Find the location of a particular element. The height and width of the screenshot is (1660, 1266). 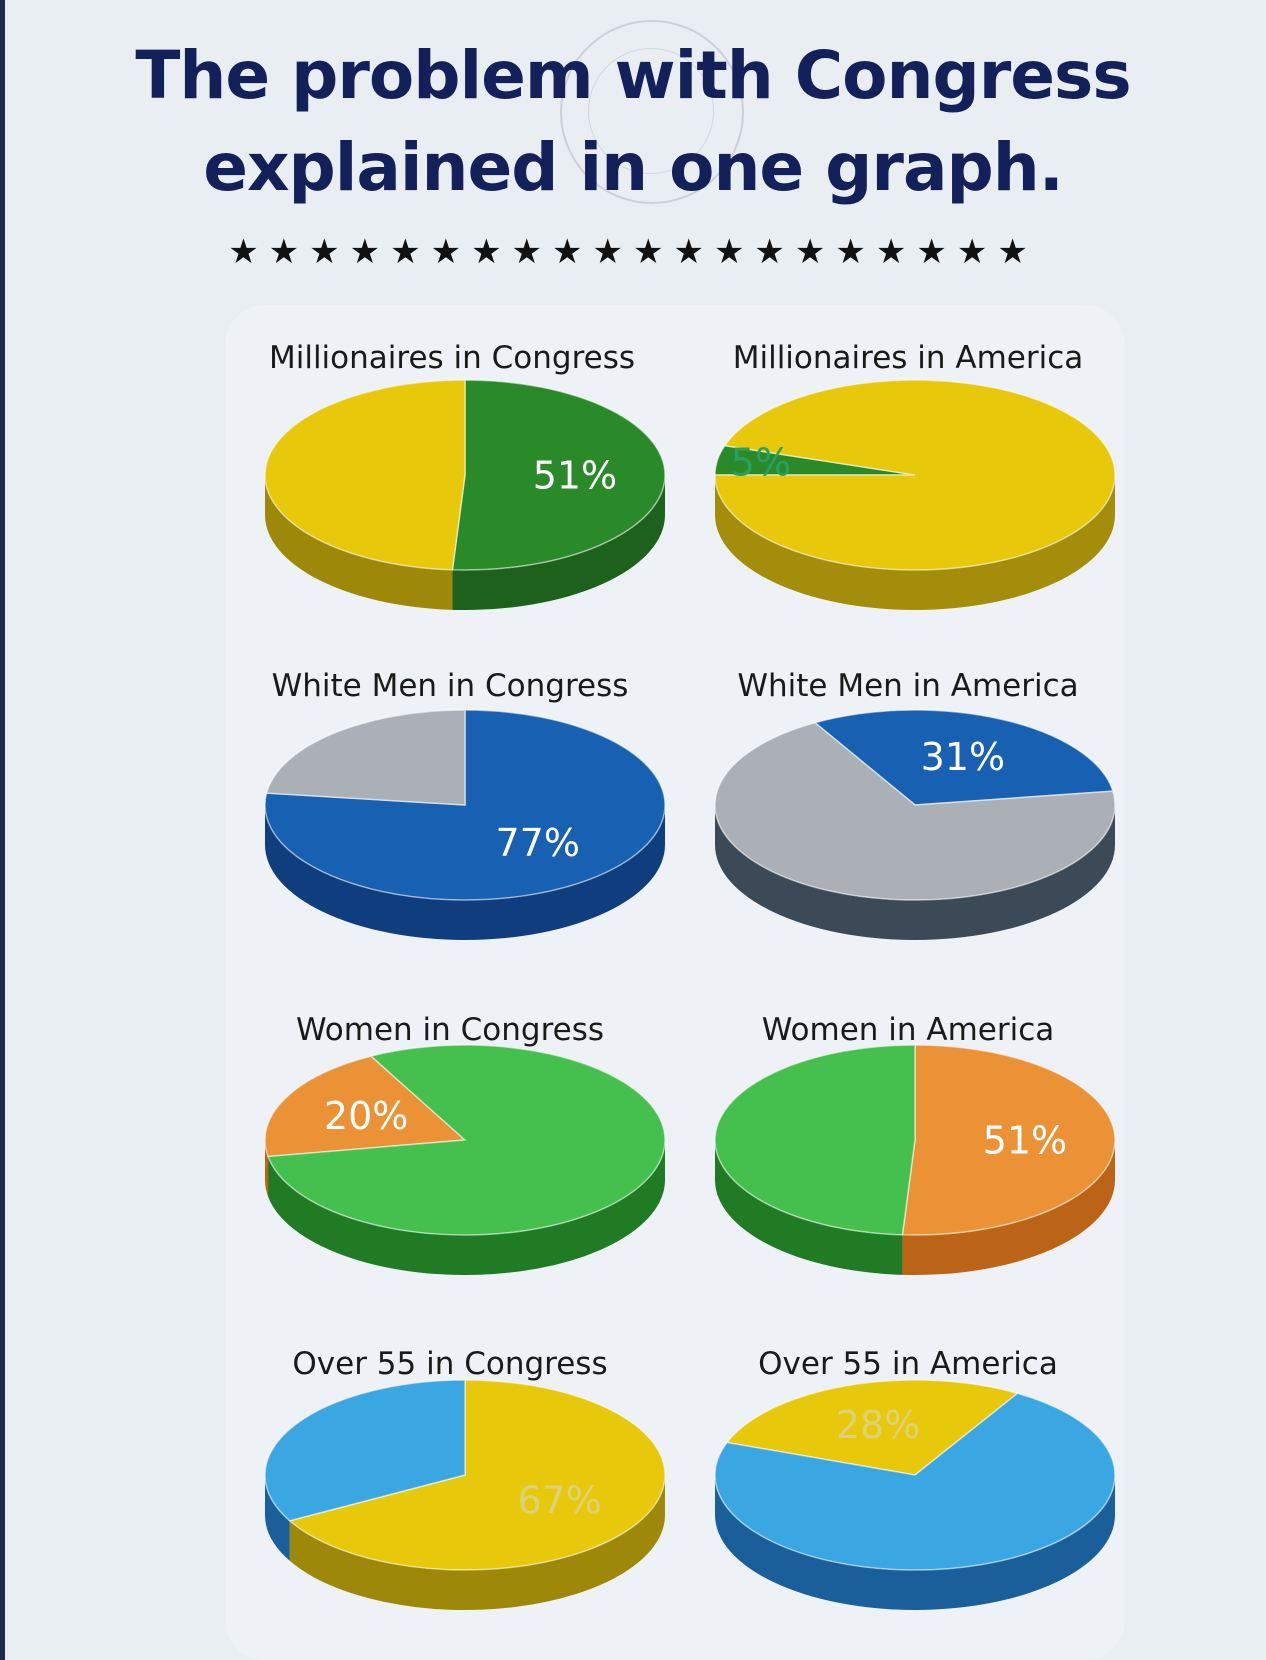

watermark-seal is located at coordinates (652, 112).